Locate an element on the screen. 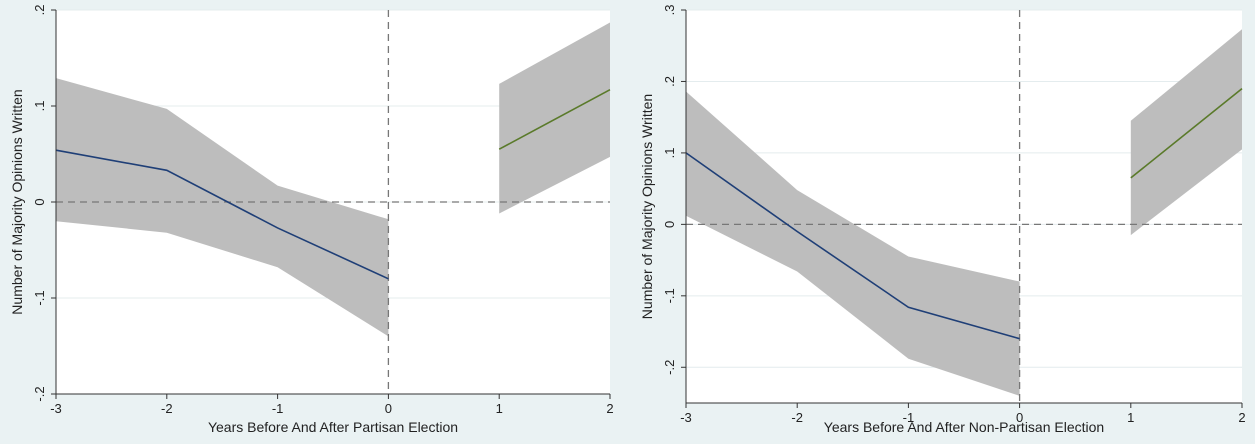  x-axis-title: Years Before And After Partisan Election is located at coordinates (333, 427).